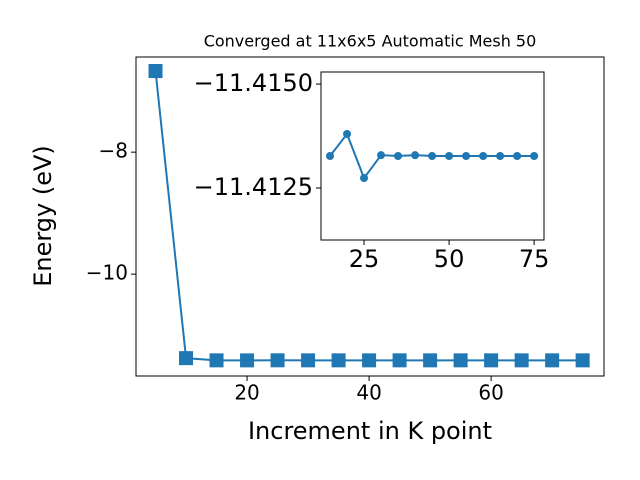 This screenshot has height=480, width=640. What do you see at coordinates (253, 187) in the screenshot?
I see `y-tick-label: −11.4125` at bounding box center [253, 187].